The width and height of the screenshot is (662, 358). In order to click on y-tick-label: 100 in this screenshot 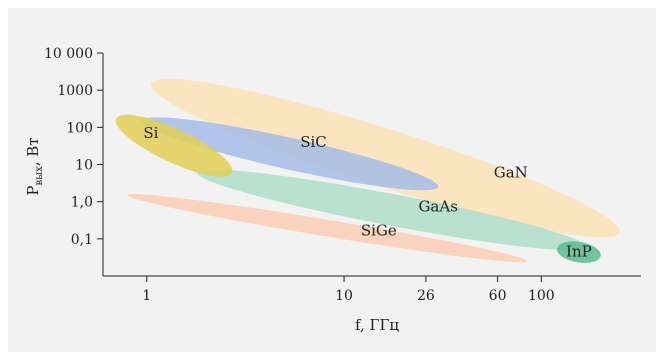, I will do `click(79, 128)`.